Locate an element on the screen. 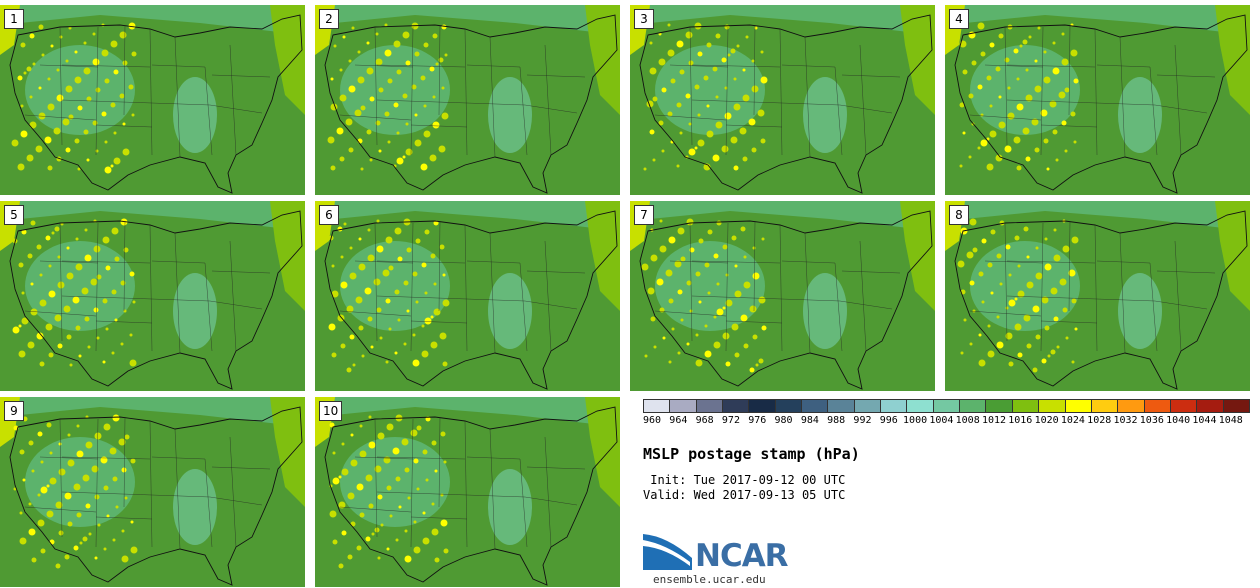 This screenshot has height=588, width=1260. colorbar-tick-label: 980 is located at coordinates (783, 420).